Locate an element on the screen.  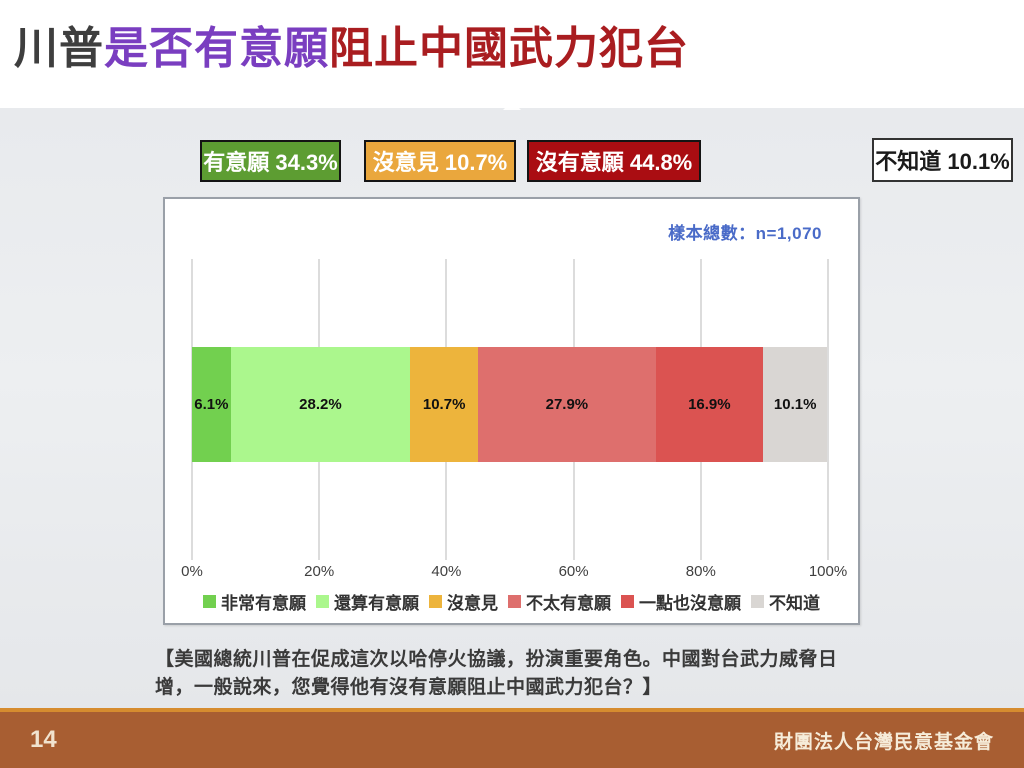
title-segment-stop-china: 阻止中國武力犯台 is located at coordinates (509, 48).